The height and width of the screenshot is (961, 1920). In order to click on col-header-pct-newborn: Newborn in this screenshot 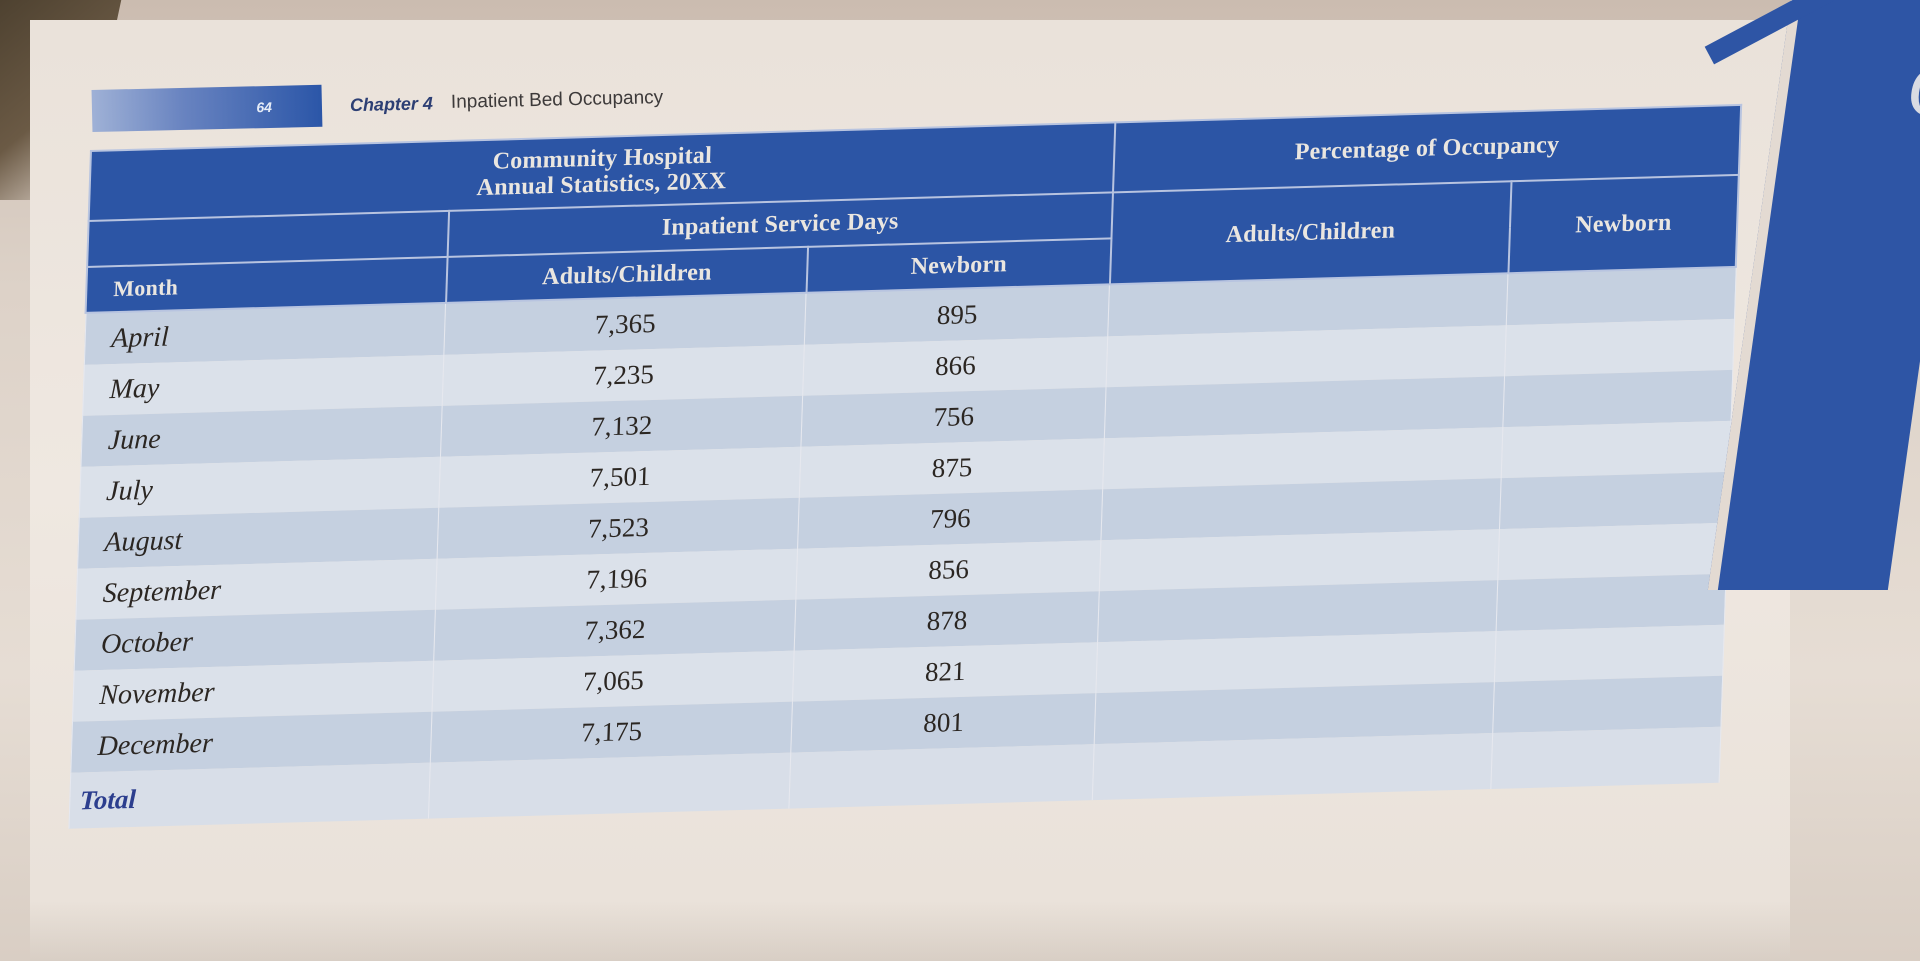, I will do `click(1623, 224)`.